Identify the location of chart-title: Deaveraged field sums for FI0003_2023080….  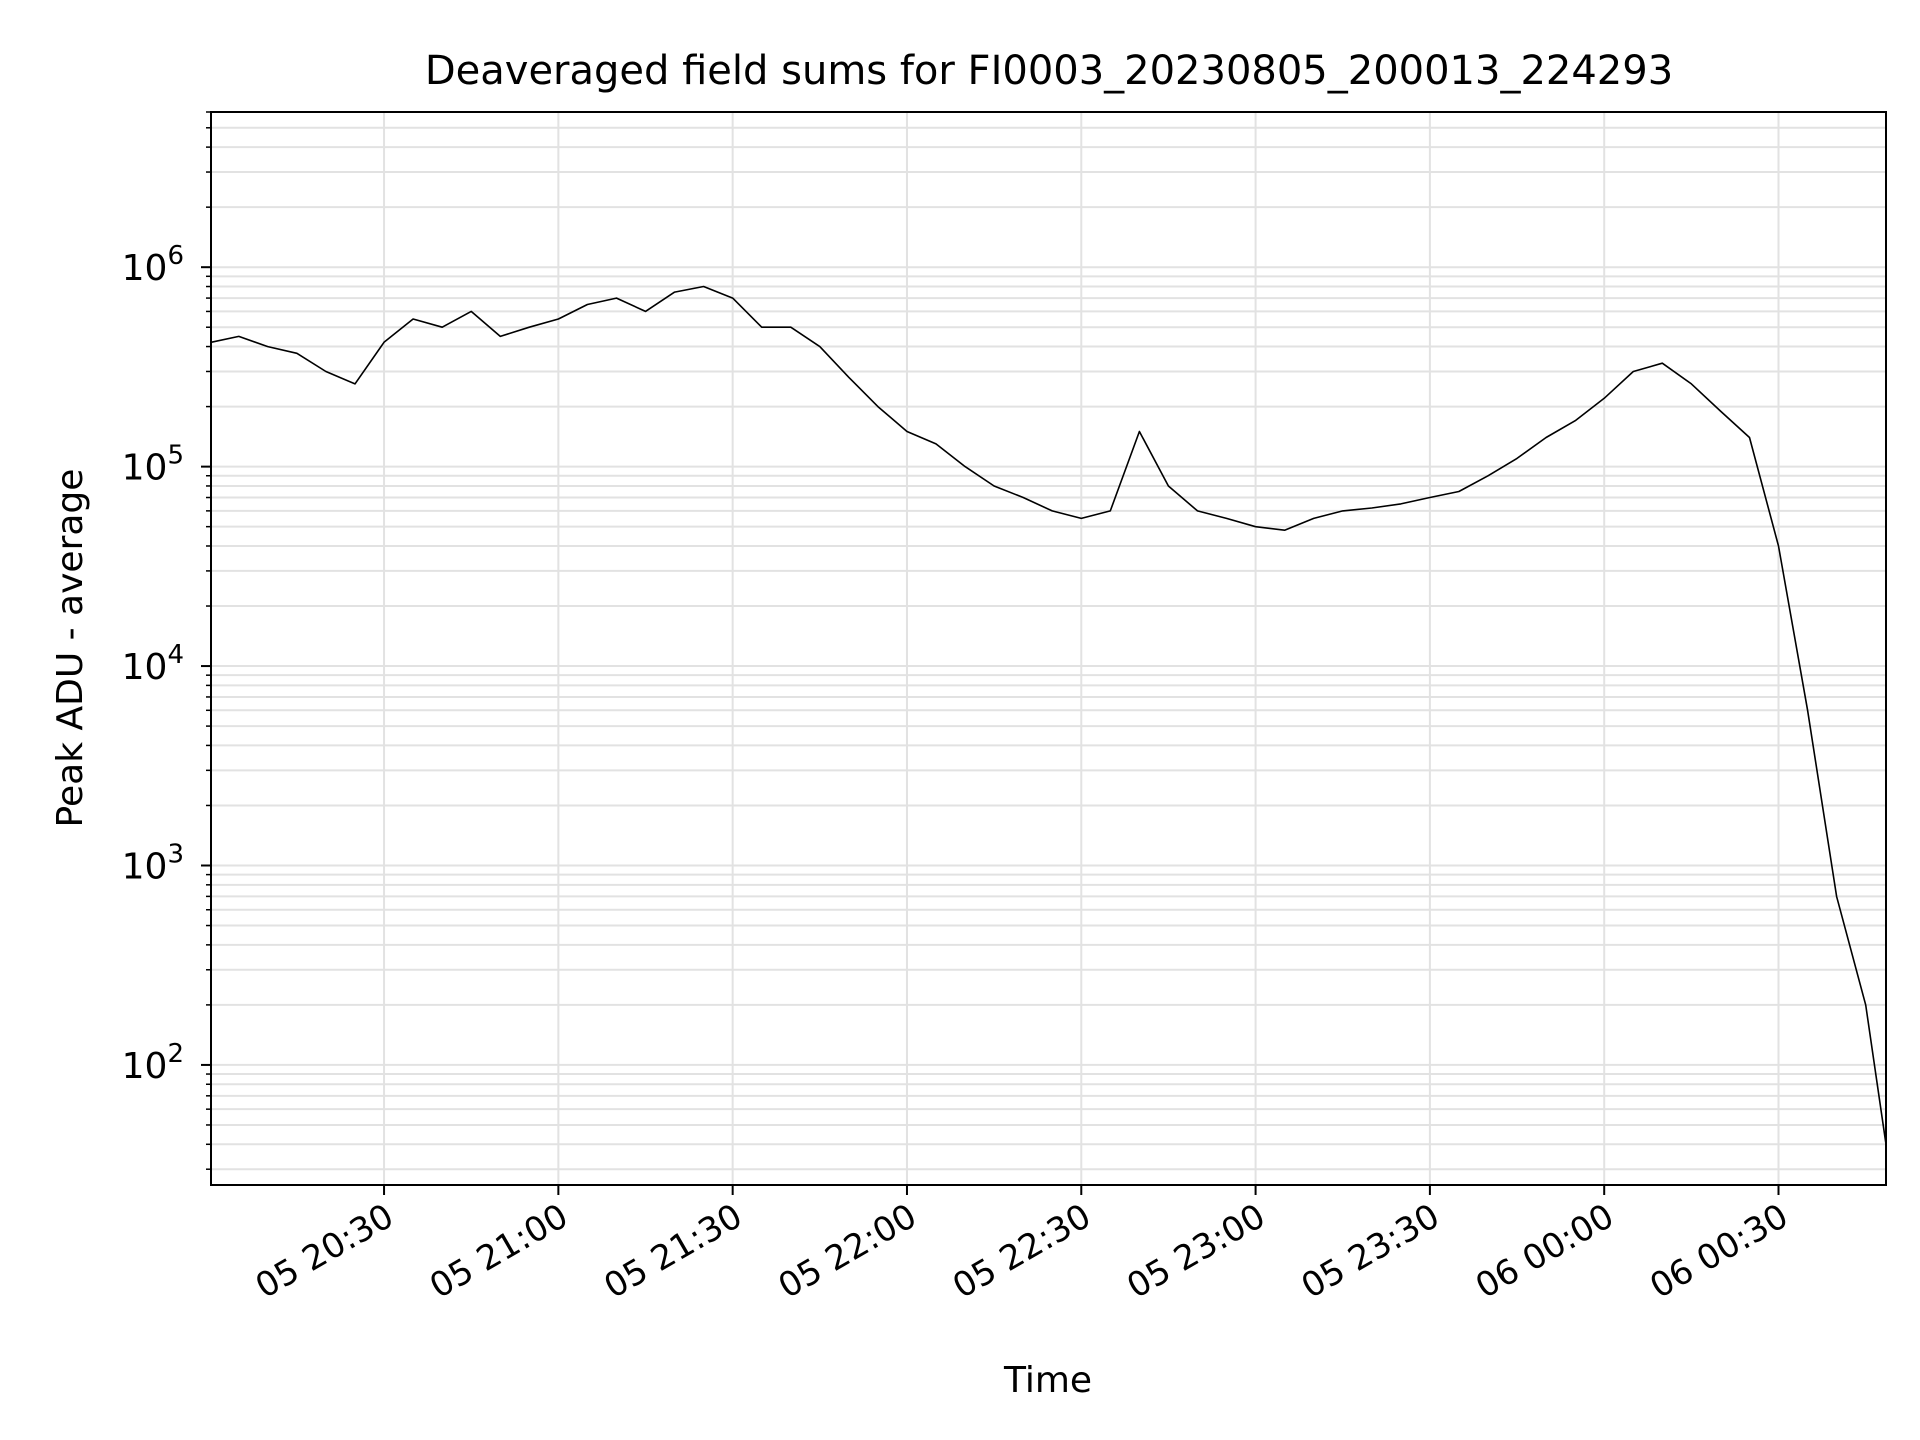
(1049, 71).